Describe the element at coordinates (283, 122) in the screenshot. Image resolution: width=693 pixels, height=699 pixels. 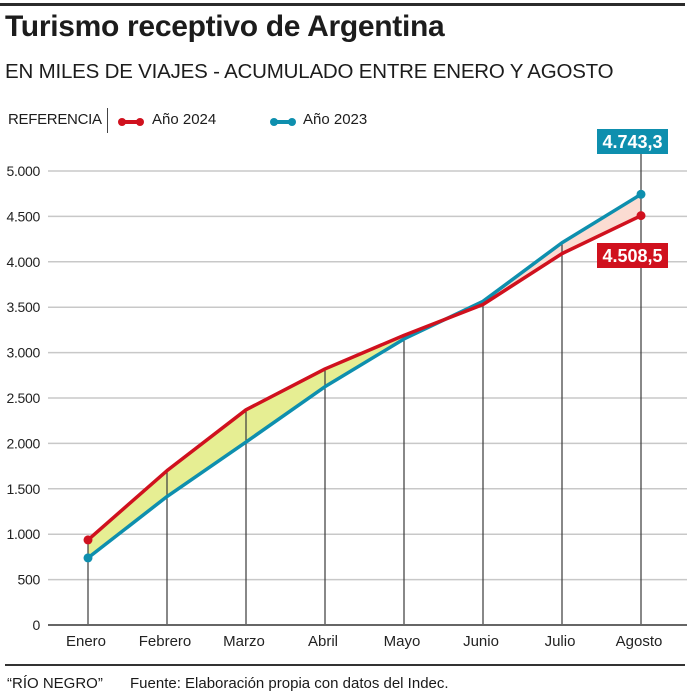
I see `legend-swatch-2023` at that location.